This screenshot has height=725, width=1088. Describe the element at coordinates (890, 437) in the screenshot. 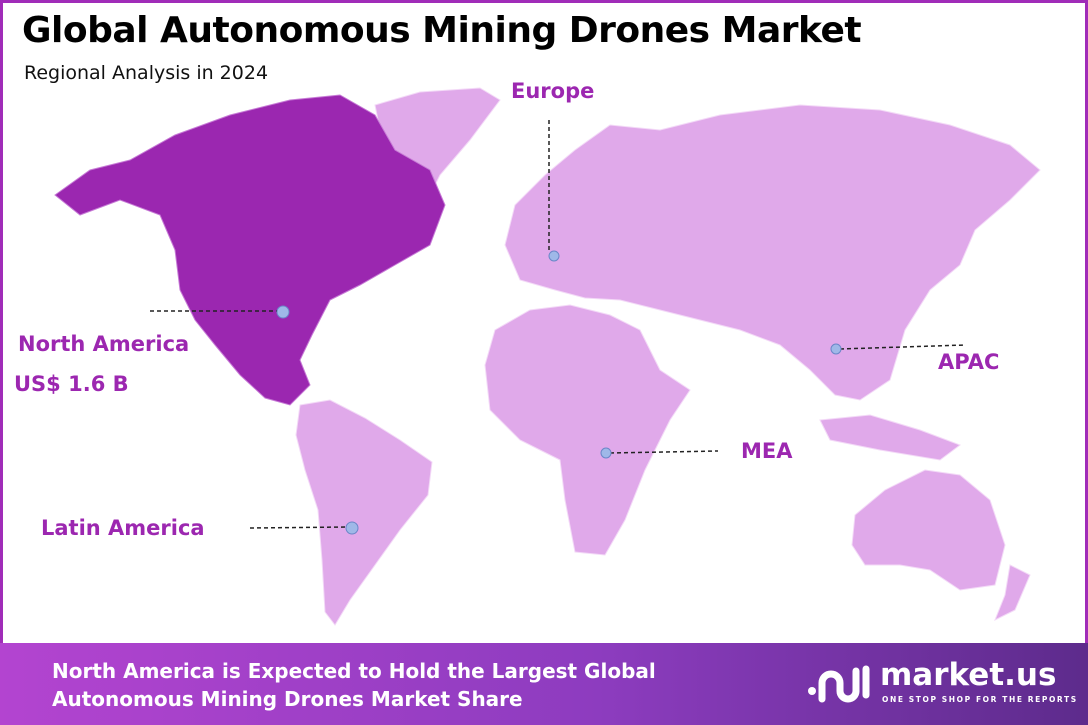

I see `indonesia-shape` at that location.